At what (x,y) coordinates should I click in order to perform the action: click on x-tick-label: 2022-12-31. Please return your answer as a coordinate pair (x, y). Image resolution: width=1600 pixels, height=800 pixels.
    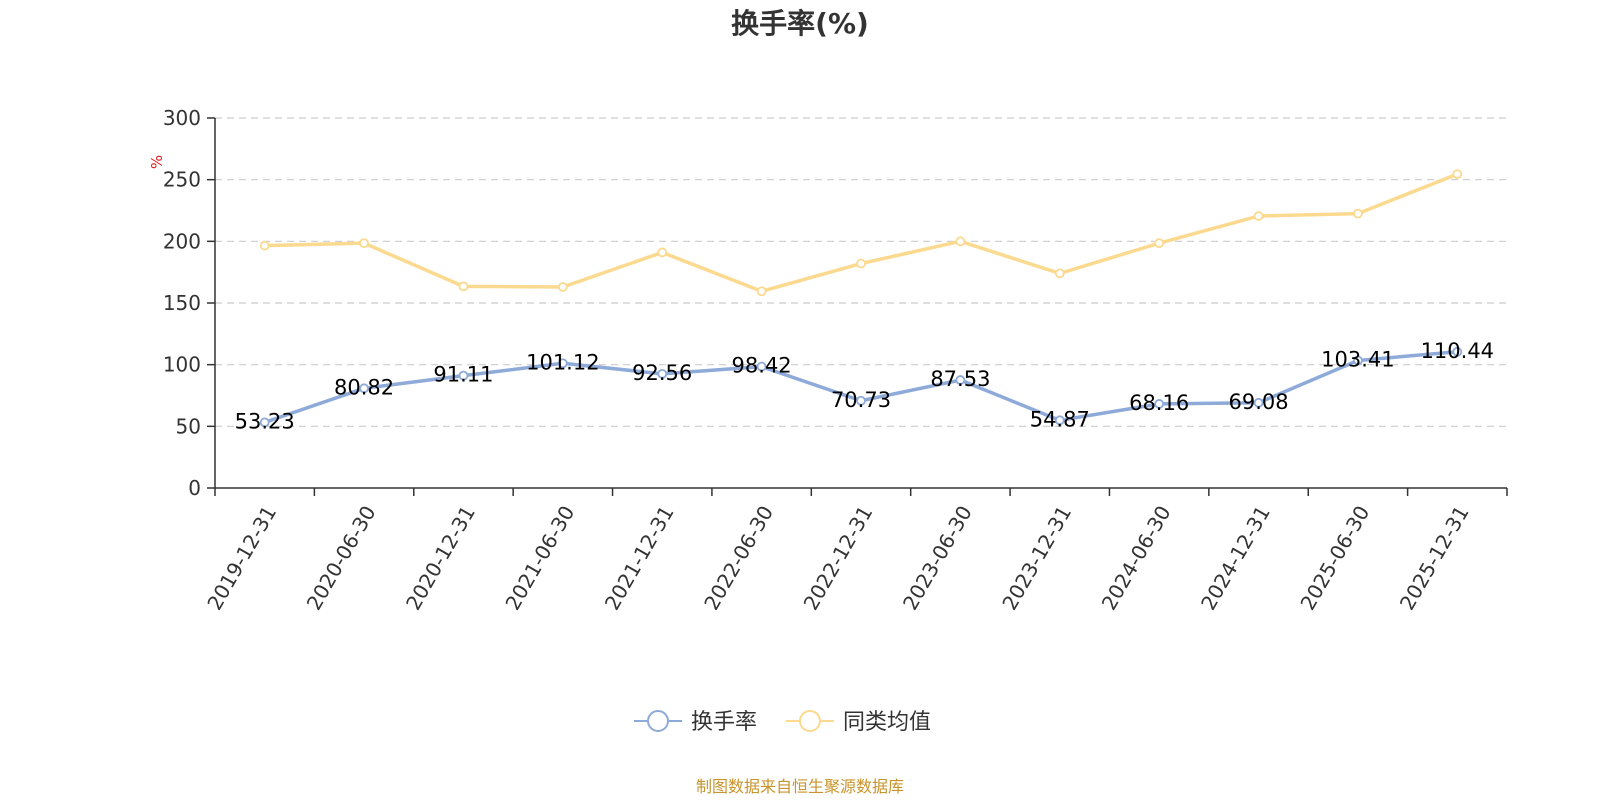
    Looking at the image, I should click on (838, 558).